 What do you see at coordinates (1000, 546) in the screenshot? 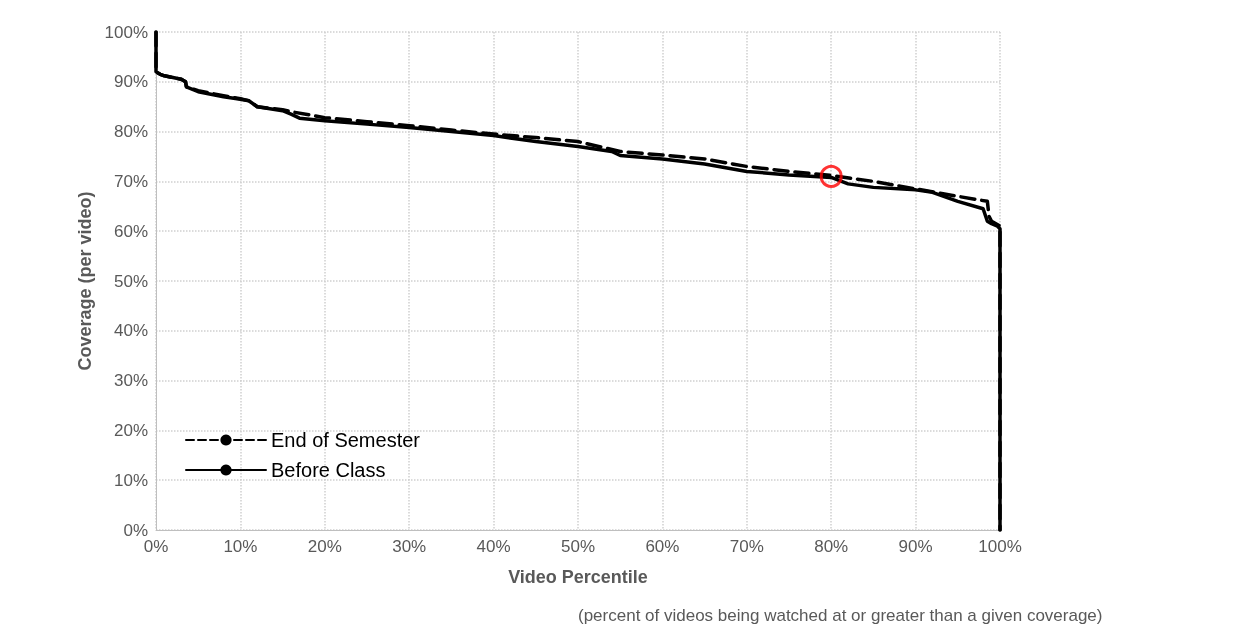
I see `x-tick-label: 100%` at bounding box center [1000, 546].